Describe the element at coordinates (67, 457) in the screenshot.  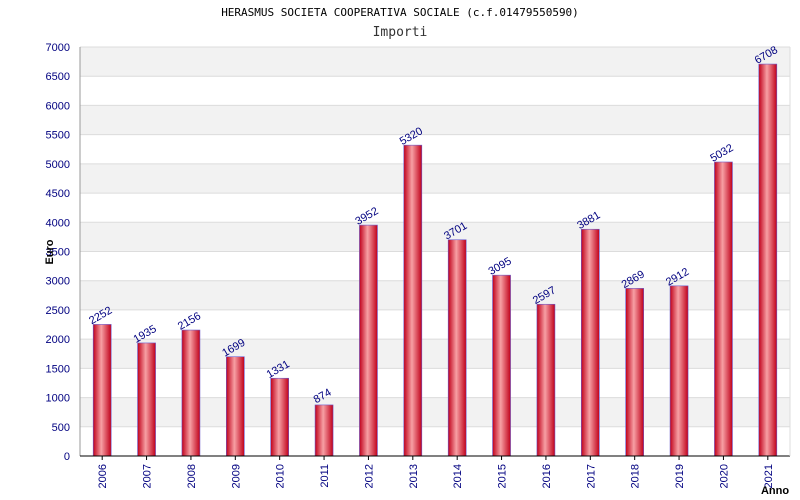
I see `y-tick-label: 0` at that location.